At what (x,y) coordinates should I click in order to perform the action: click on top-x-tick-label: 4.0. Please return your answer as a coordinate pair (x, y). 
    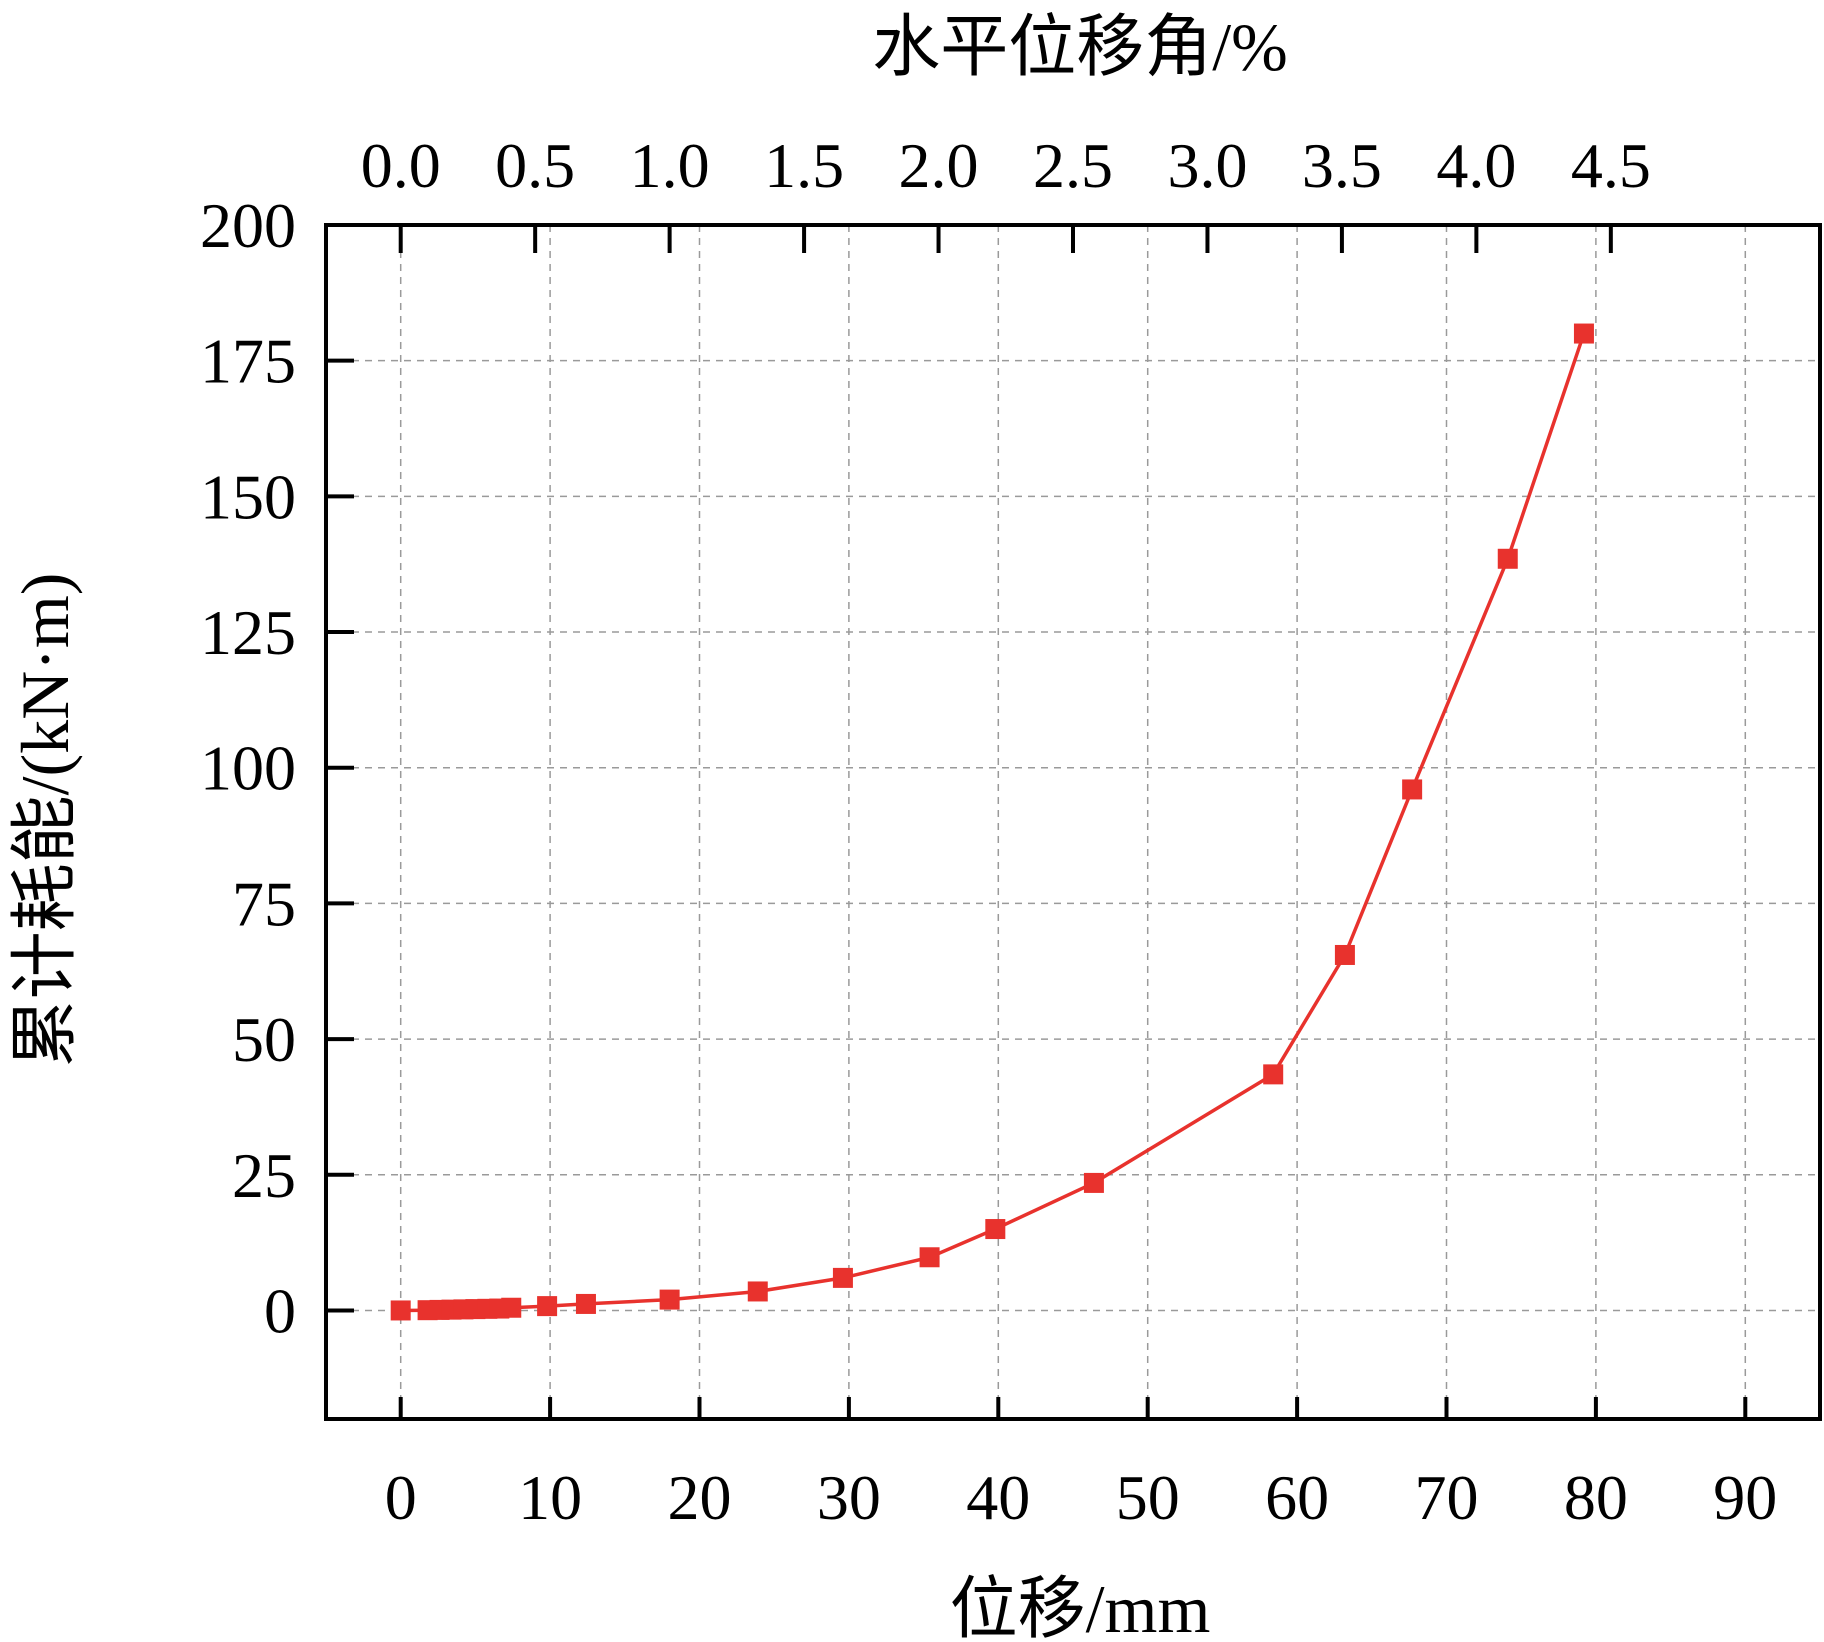
    Looking at the image, I should click on (1476, 165).